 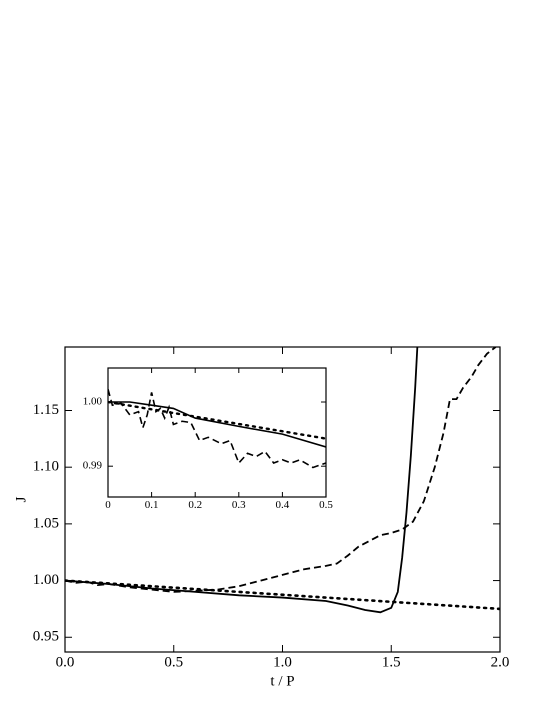 What do you see at coordinates (46, 637) in the screenshot?
I see `y-tick-label: 0.95` at bounding box center [46, 637].